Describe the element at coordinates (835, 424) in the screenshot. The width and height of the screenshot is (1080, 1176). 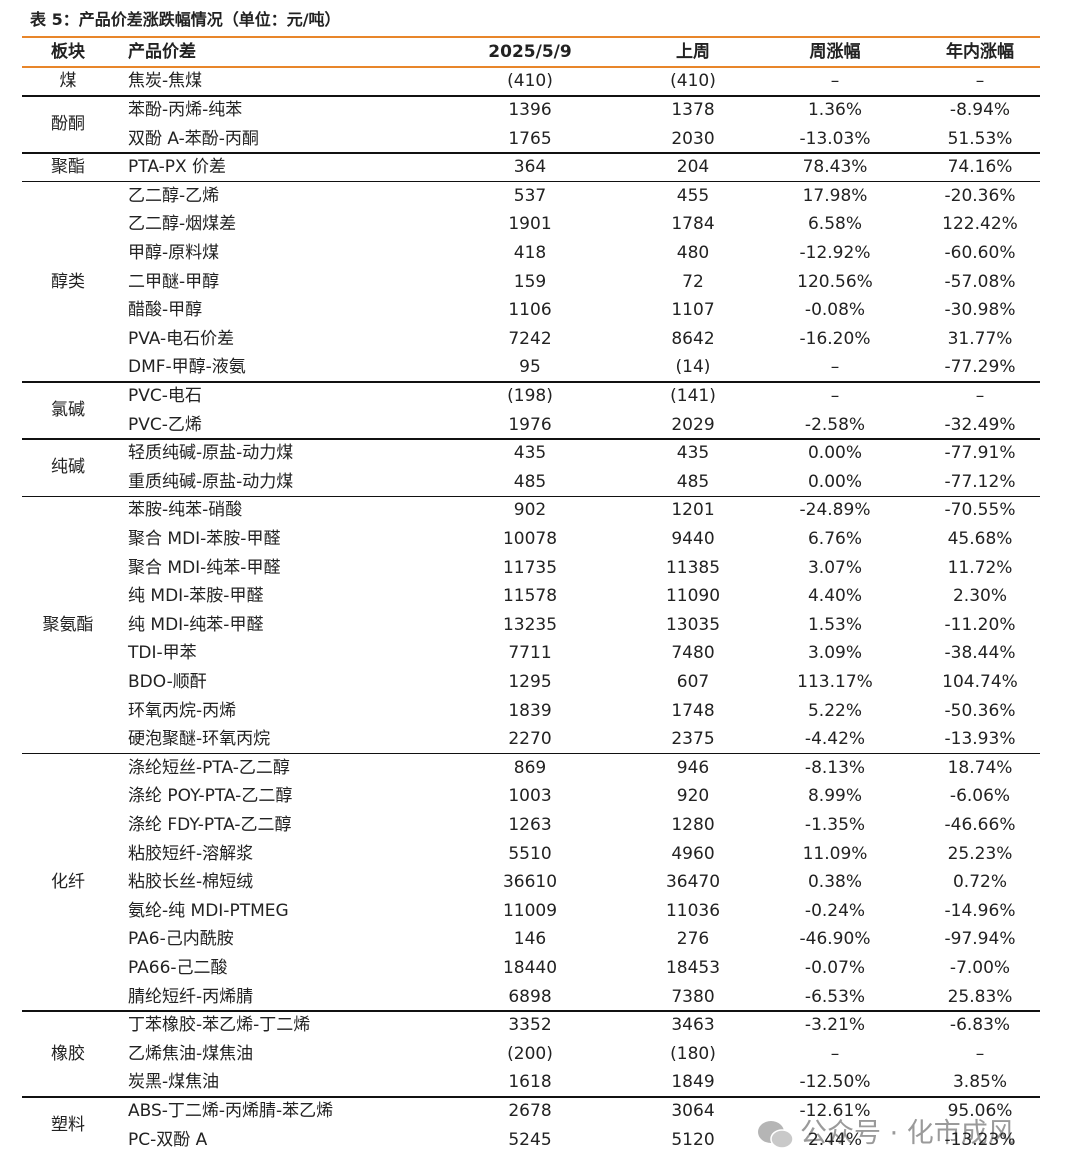
I see `cell: -2.58%` at that location.